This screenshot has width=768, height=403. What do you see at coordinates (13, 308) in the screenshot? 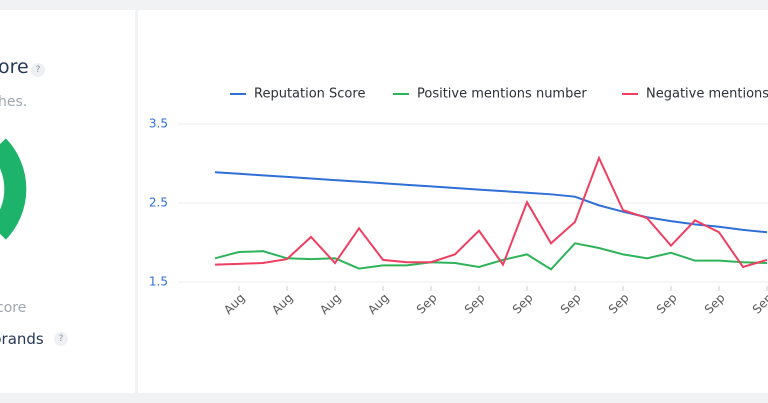
I see `score-label: core` at bounding box center [13, 308].